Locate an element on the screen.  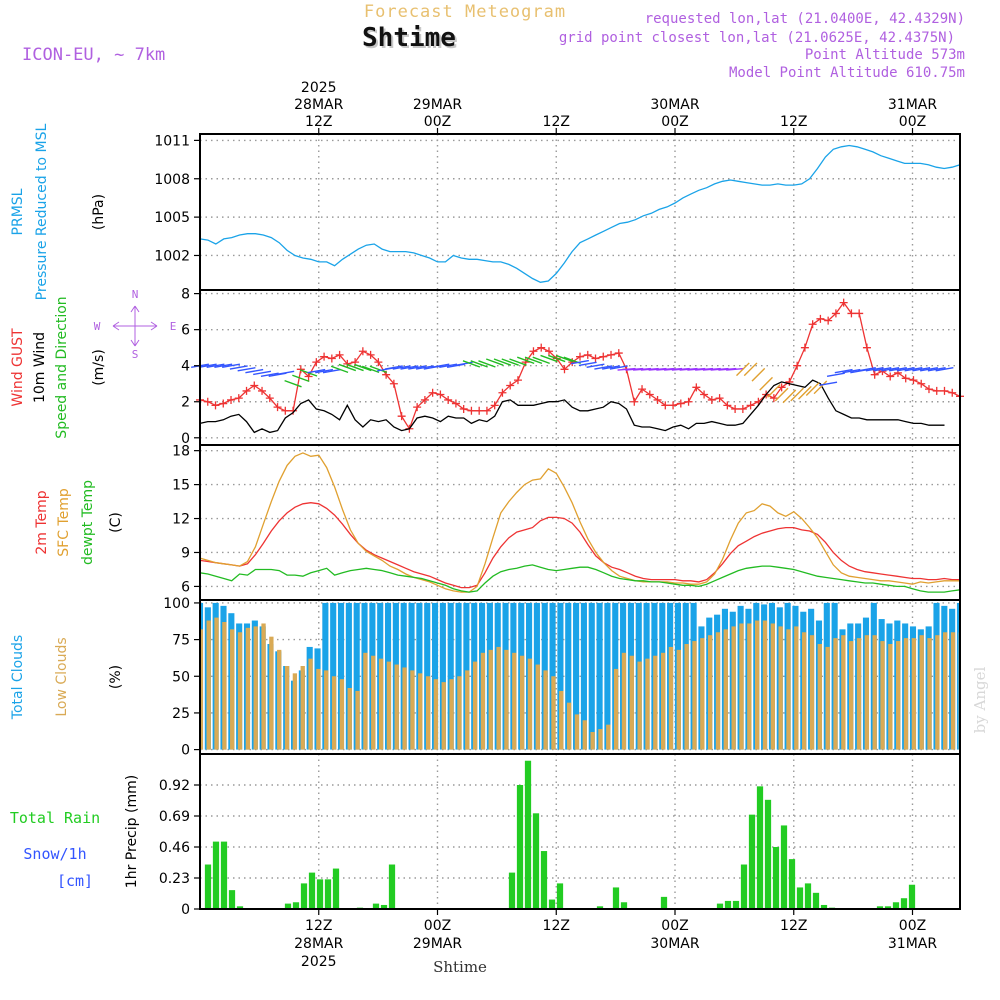
panel-label: Wind GUST is located at coordinates (18, 367).